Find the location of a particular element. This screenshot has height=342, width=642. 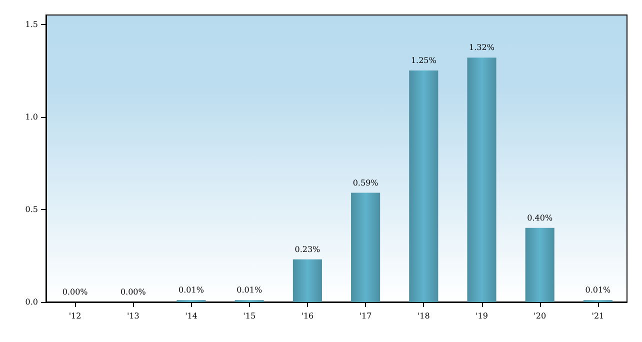

data-label: 0.59% is located at coordinates (365, 183).